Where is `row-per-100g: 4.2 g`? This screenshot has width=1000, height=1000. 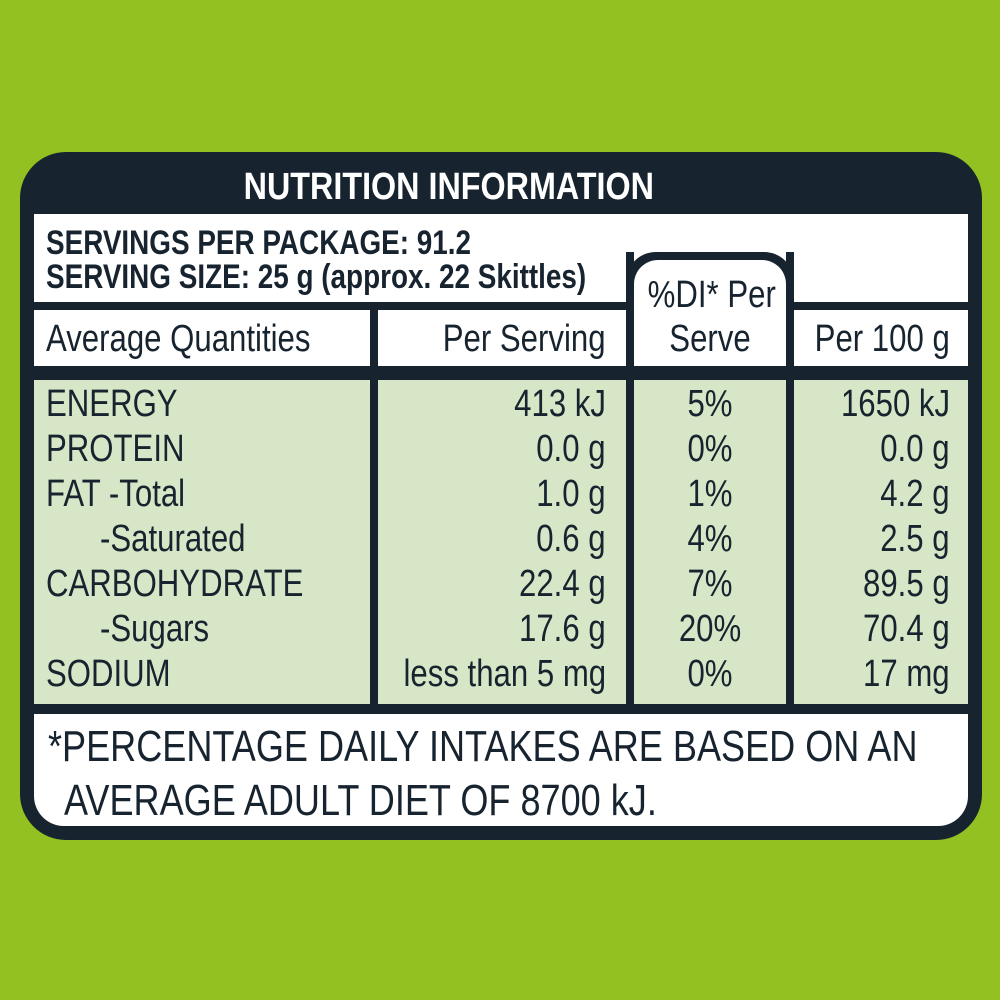
row-per-100g: 4.2 g is located at coordinates (915, 494).